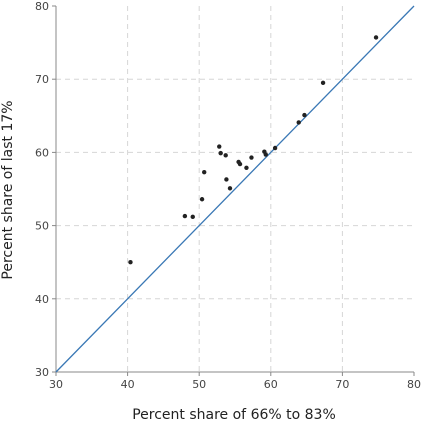 This screenshot has height=421, width=421. Describe the element at coordinates (42, 79) in the screenshot. I see `y-tick-label: 70` at that location.